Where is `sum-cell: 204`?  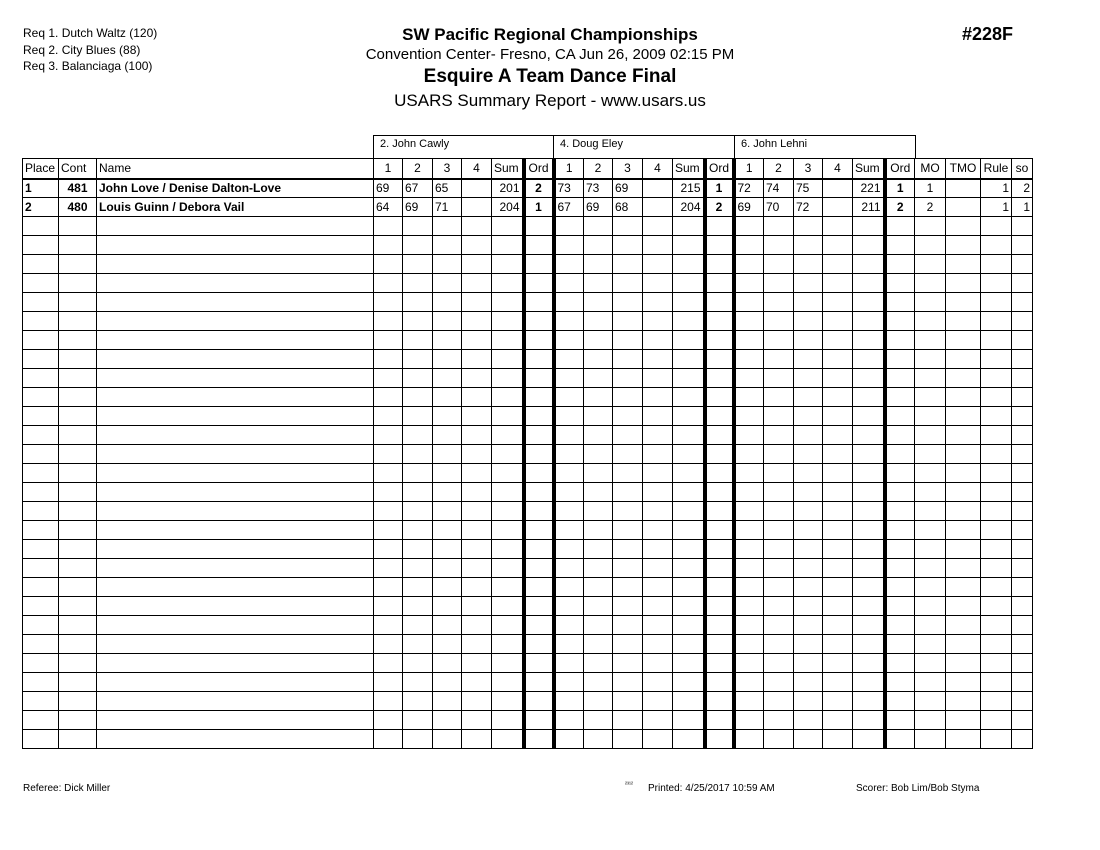
sum-cell: 204 is located at coordinates (507, 207).